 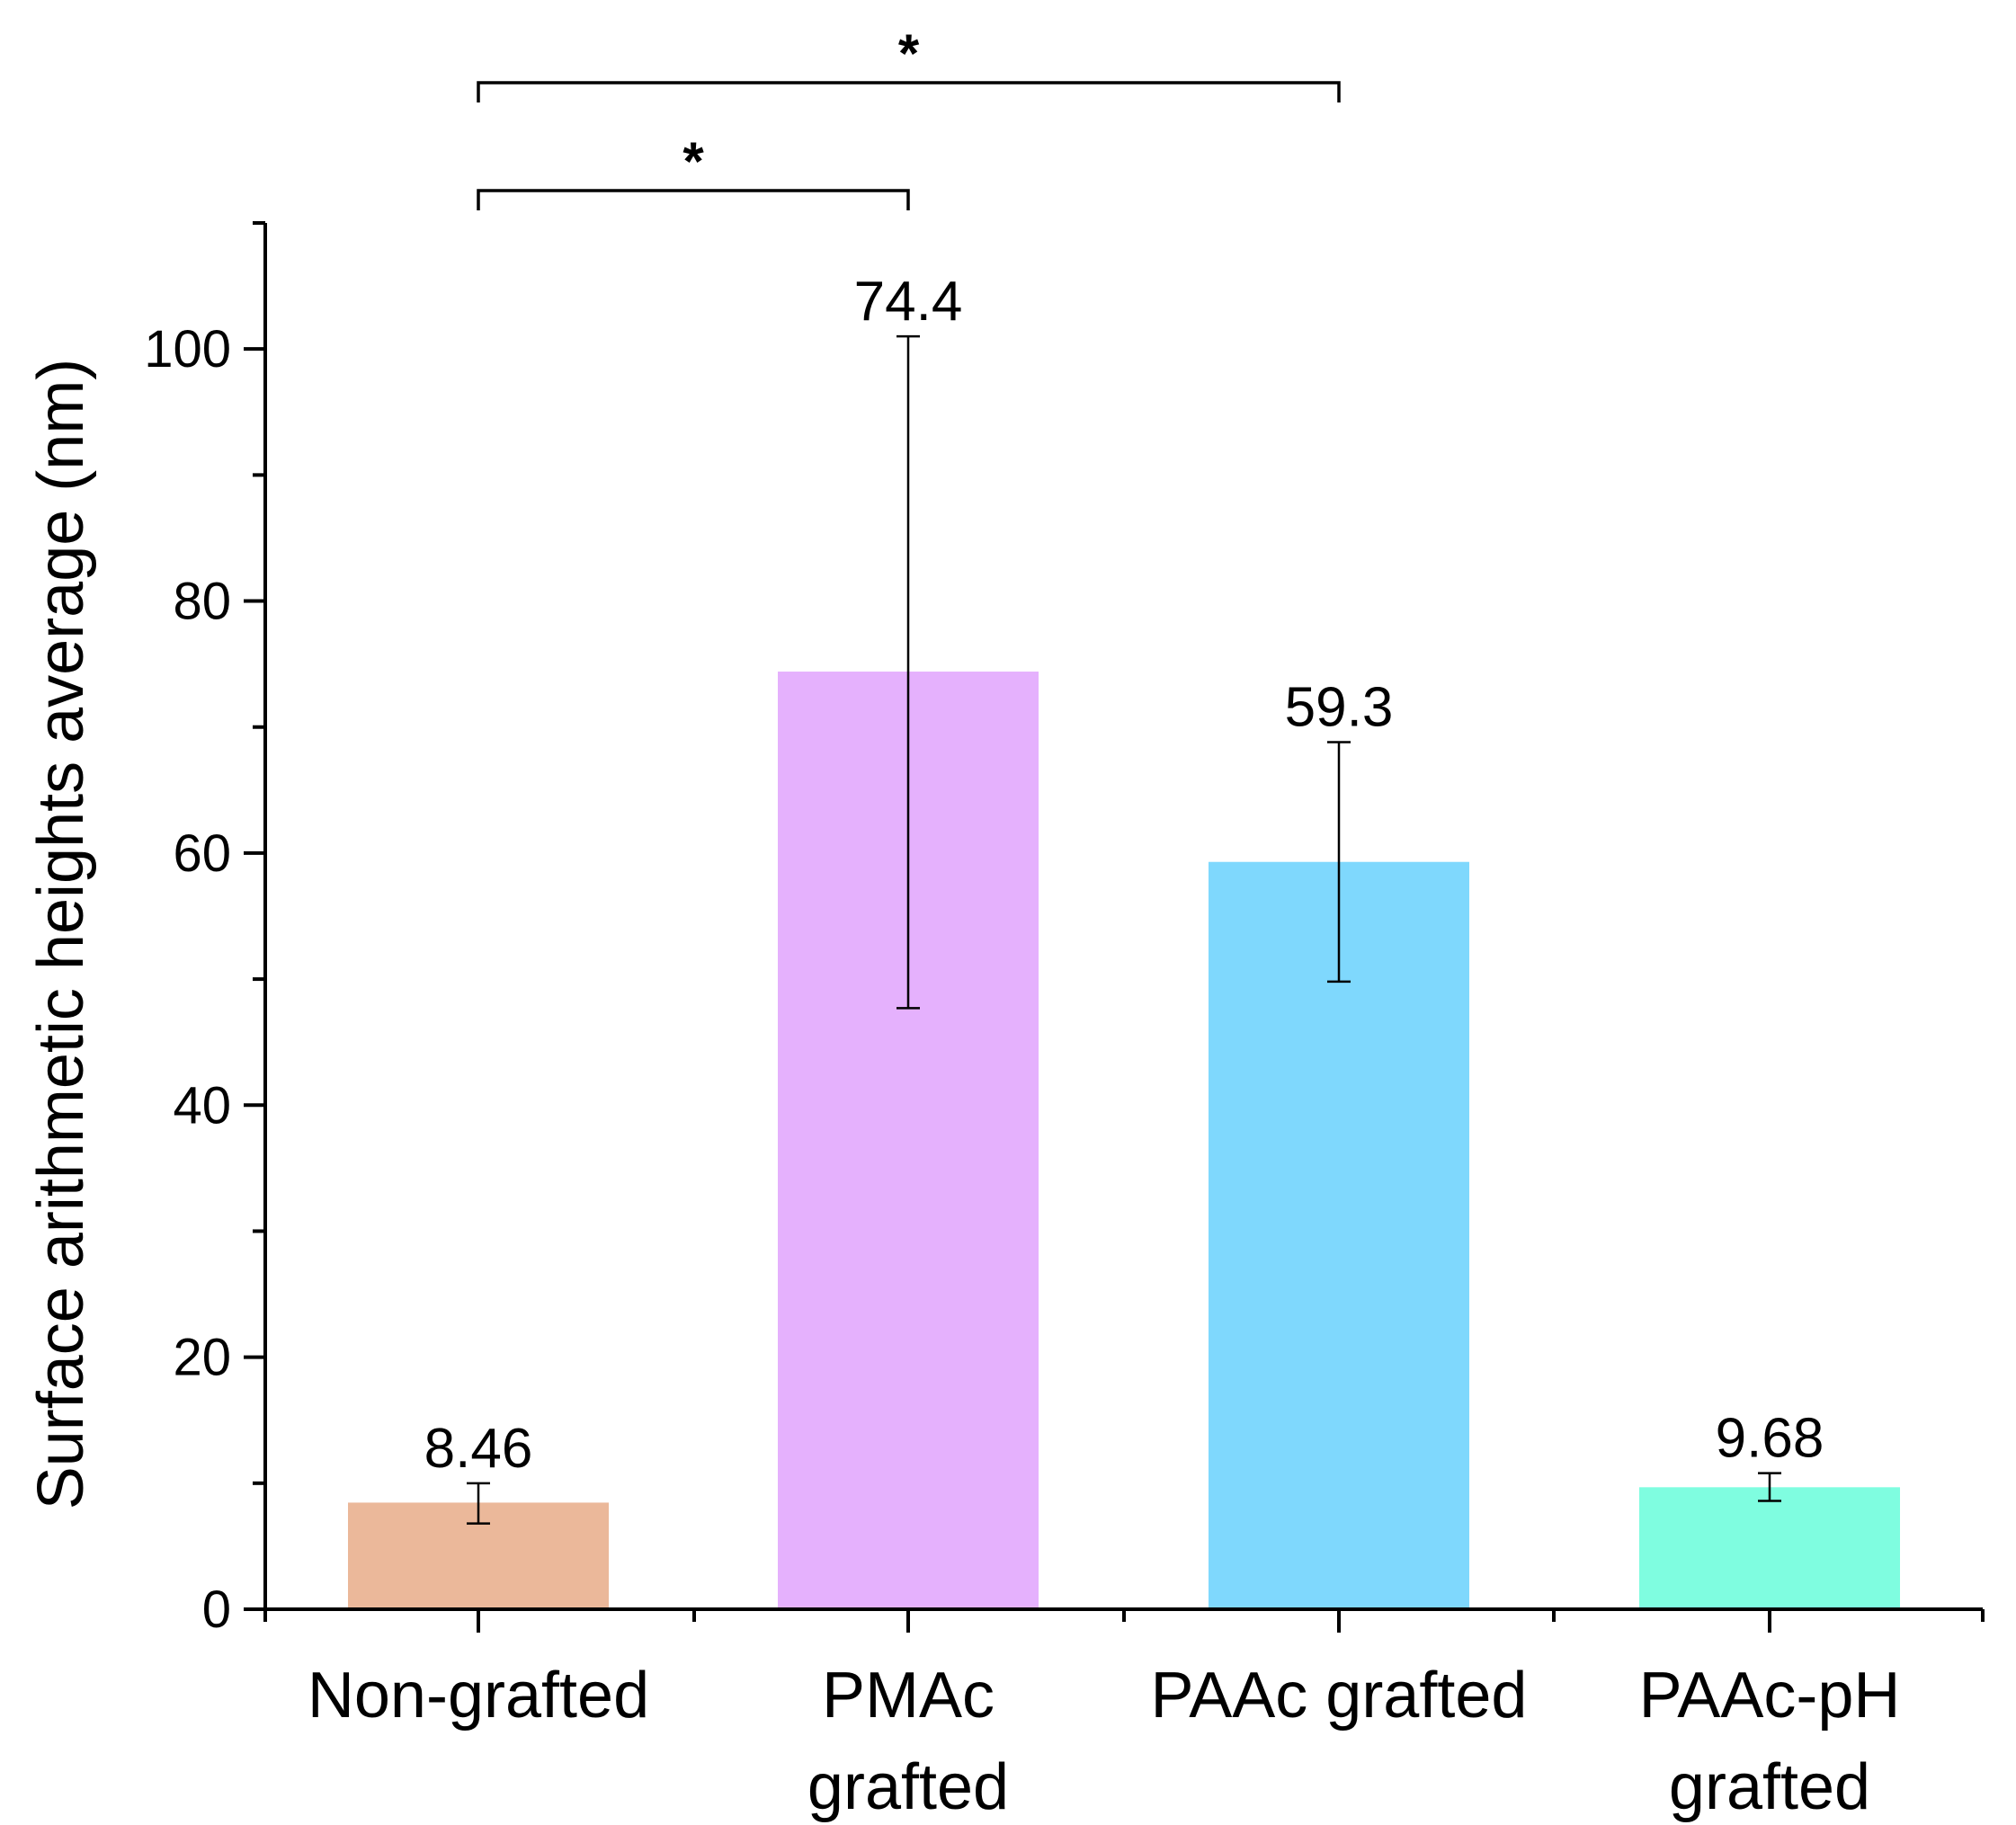 I want to click on significance-star-0: *, so click(x=693, y=161).